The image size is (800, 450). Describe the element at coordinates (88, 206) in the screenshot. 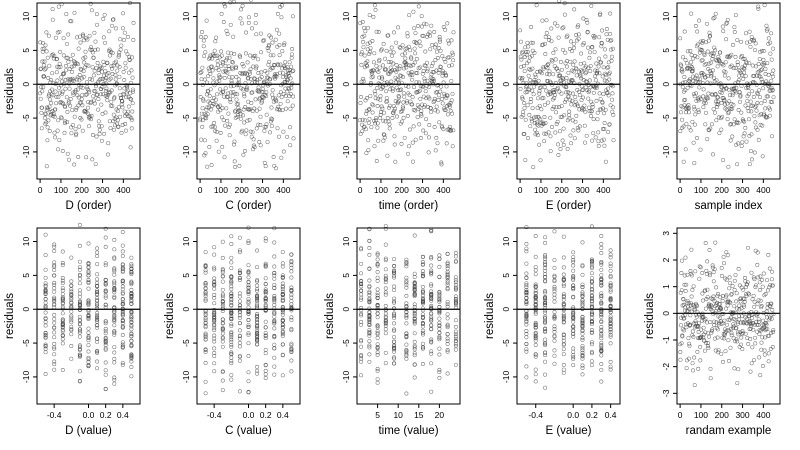

I see `x-axis-label: D (order)` at that location.